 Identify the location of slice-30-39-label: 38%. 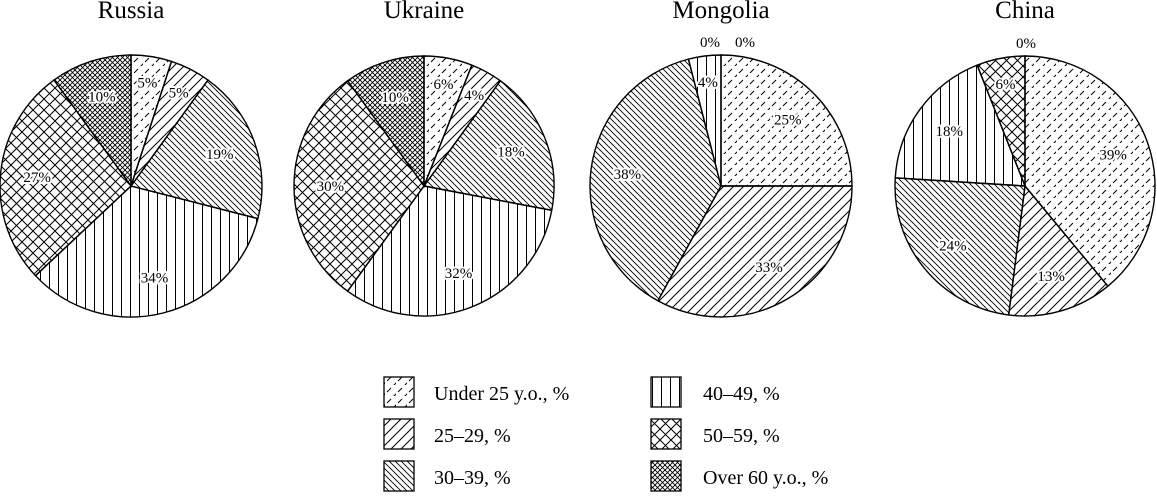
(628, 175).